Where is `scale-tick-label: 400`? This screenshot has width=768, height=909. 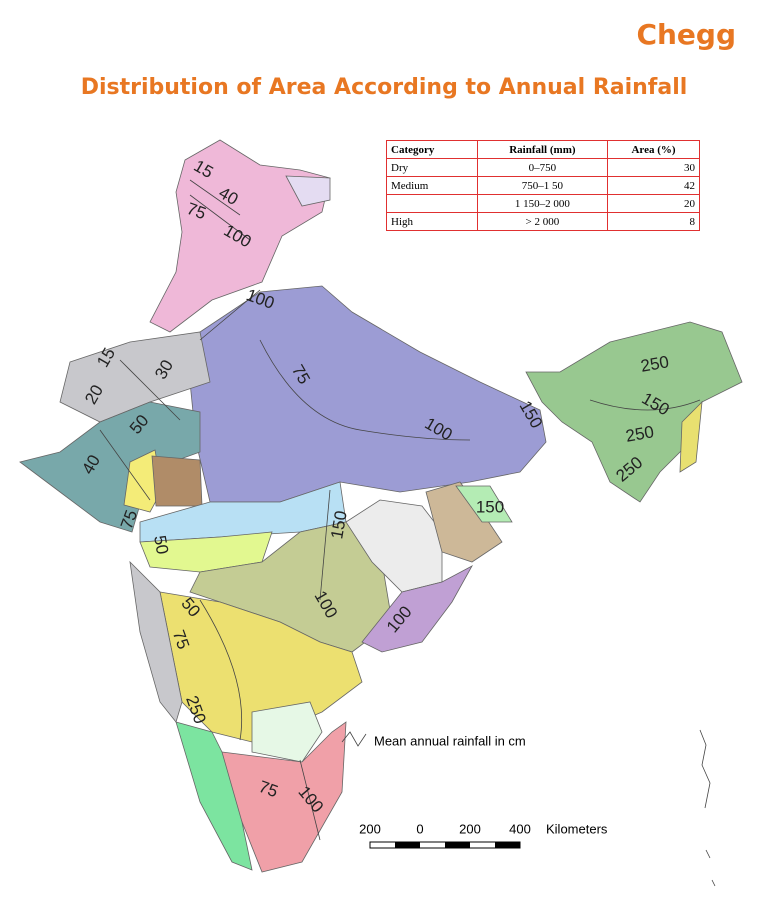
scale-tick-label: 400 is located at coordinates (520, 828).